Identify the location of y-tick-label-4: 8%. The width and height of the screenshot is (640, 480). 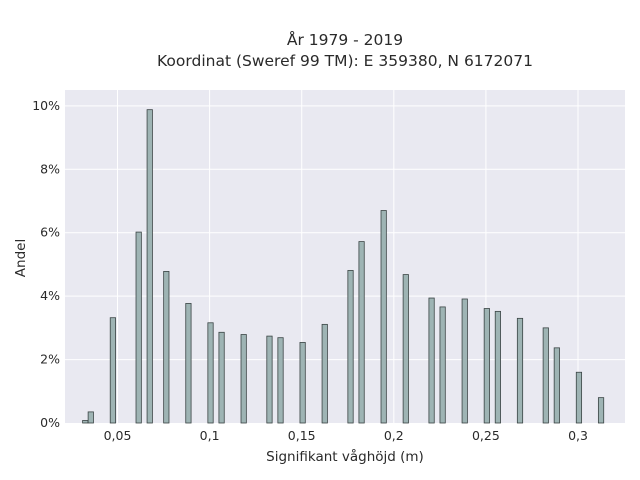
(50, 168).